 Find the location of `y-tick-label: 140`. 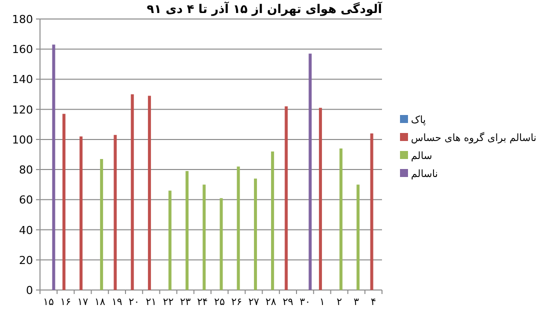

y-tick-label: 140 is located at coordinates (22, 79).